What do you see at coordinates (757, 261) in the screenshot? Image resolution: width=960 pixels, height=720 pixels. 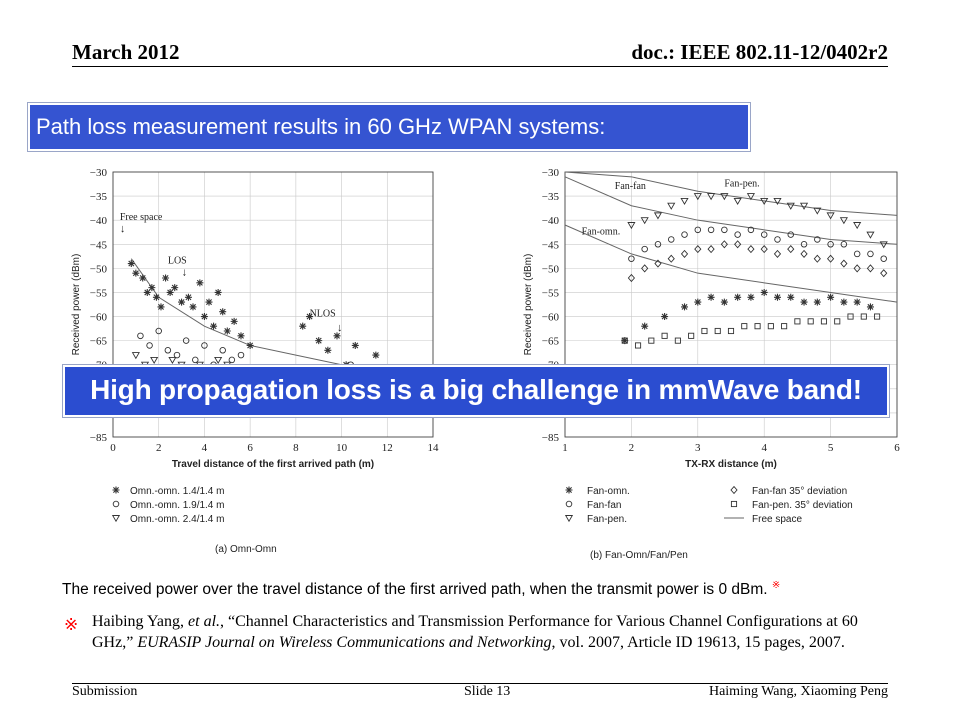 I see `series-diamond` at bounding box center [757, 261].